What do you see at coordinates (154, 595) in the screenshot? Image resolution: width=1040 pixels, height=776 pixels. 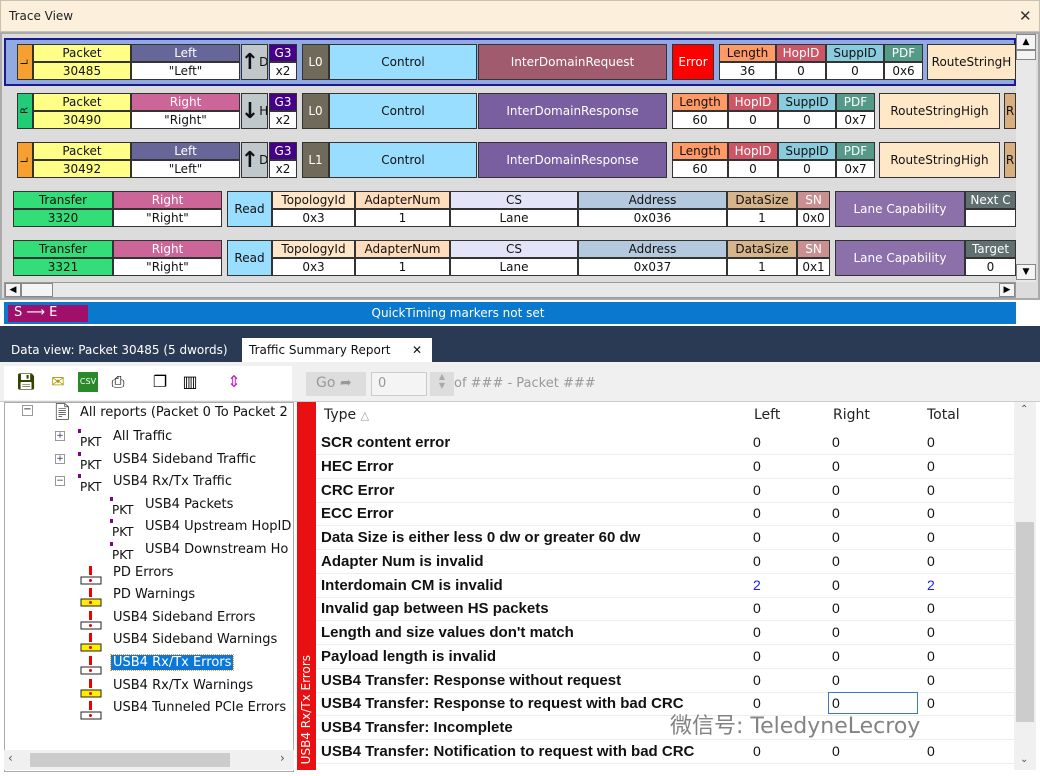 I see `tree-item: PD Warnings` at bounding box center [154, 595].